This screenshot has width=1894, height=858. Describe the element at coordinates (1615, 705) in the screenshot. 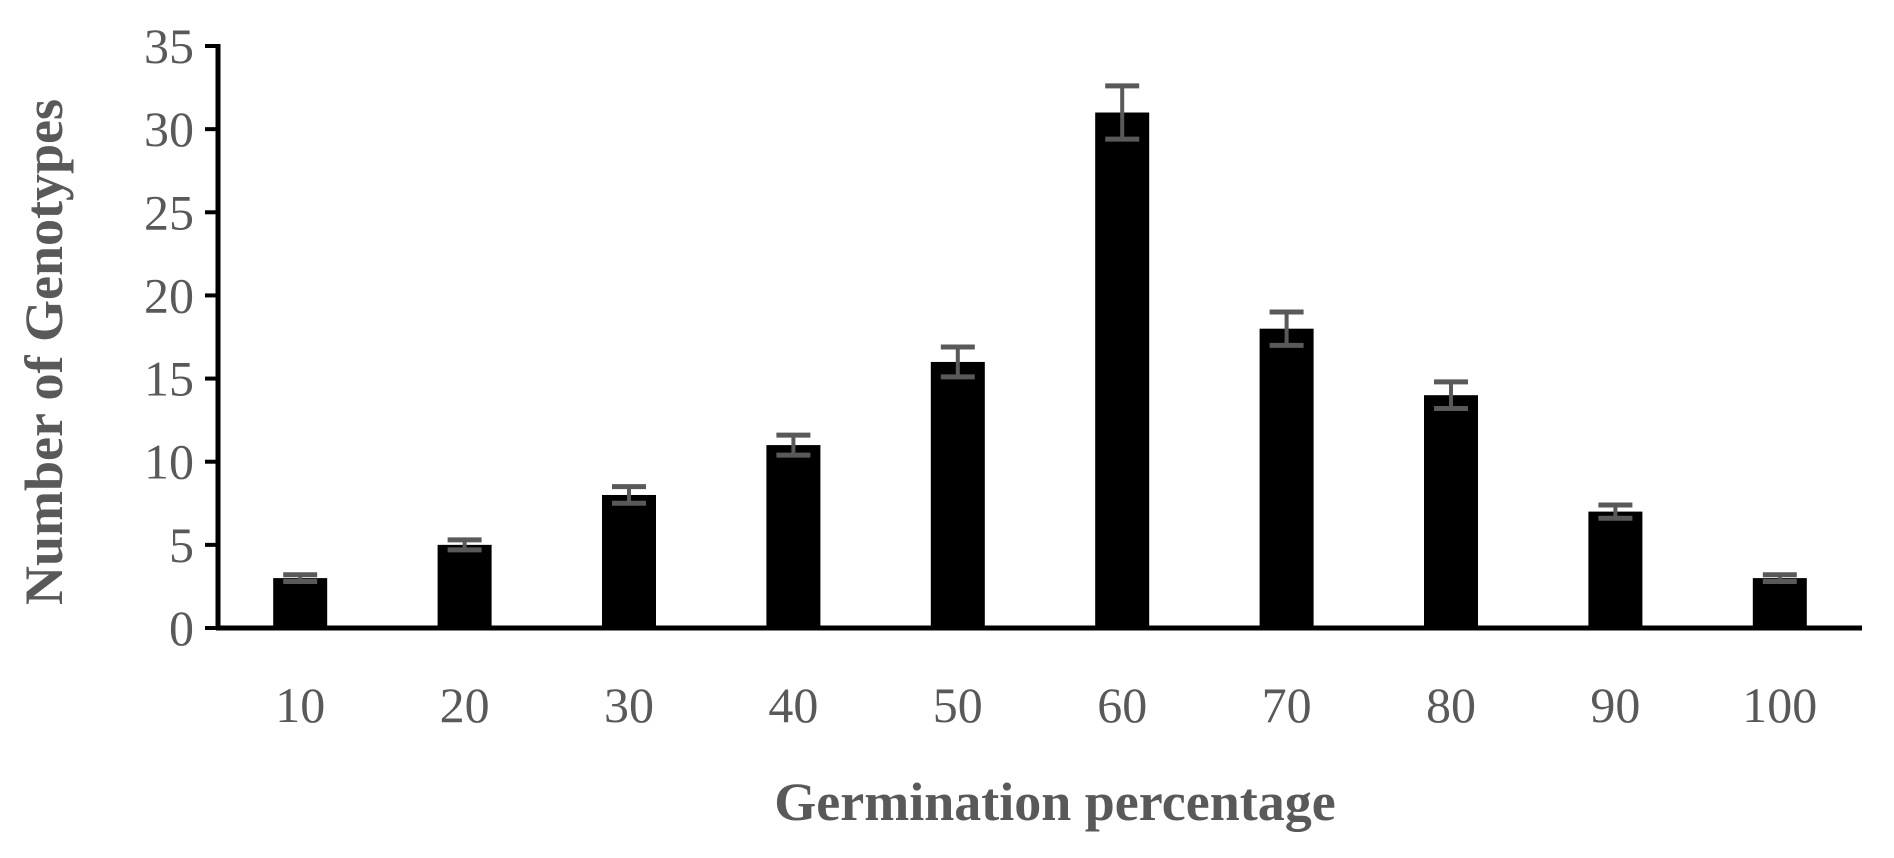

I see `x-tick-label-90: 90` at that location.